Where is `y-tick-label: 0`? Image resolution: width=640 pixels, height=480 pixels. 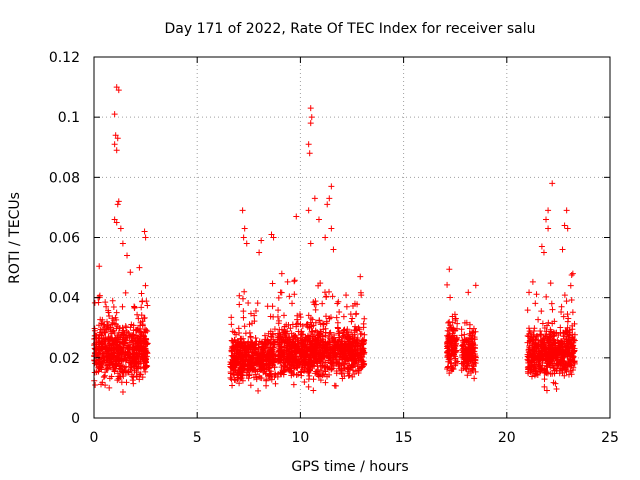 y-tick-label: 0 is located at coordinates (75, 419).